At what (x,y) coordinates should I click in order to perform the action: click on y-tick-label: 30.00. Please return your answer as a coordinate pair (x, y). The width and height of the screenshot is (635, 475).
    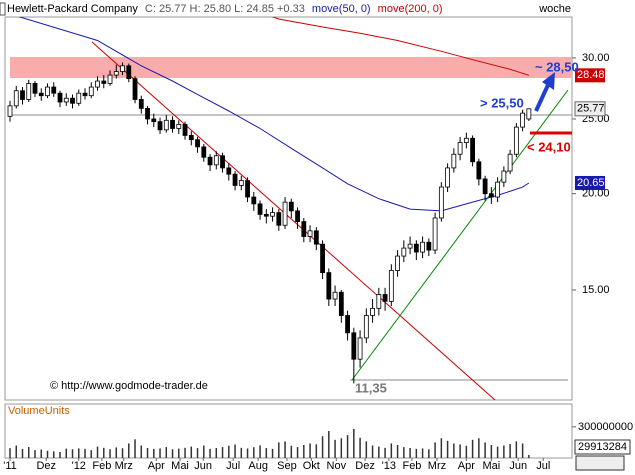
    Looking at the image, I should click on (596, 58).